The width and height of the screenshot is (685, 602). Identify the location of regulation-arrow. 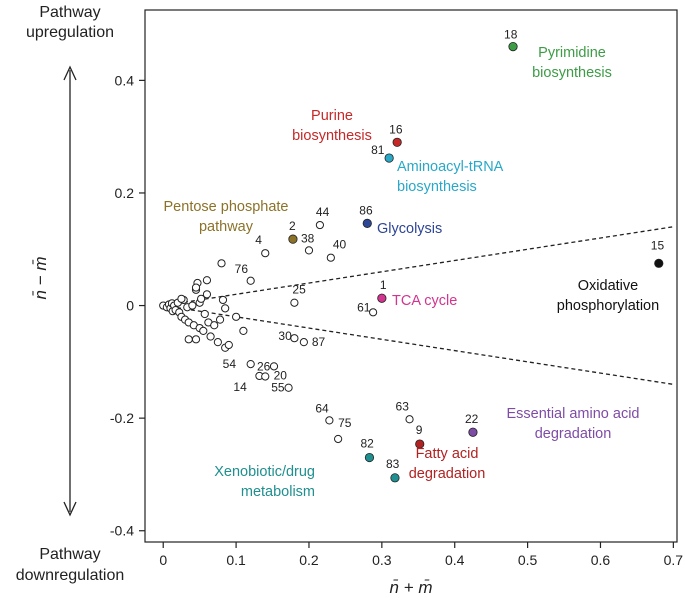
(70, 291).